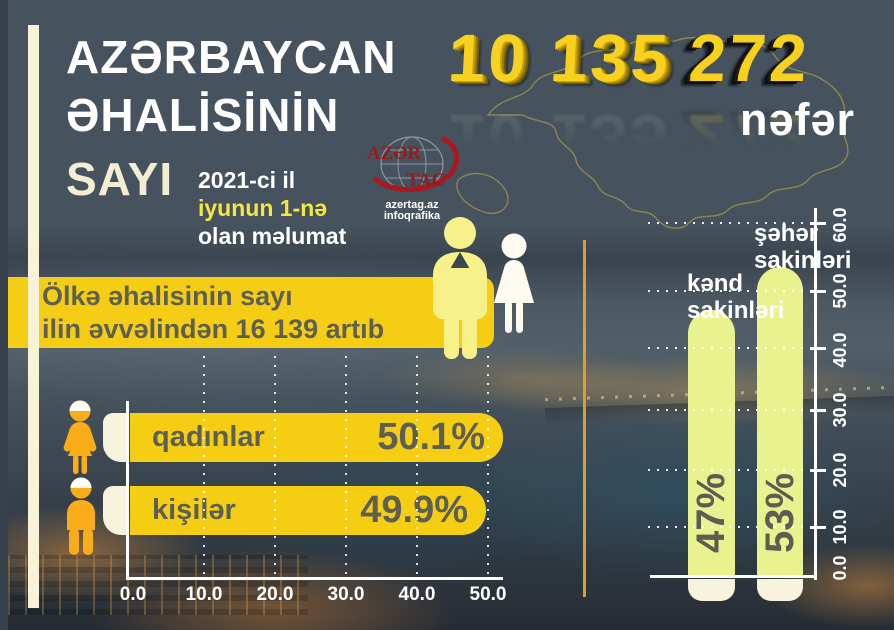 This screenshot has width=894, height=630. What do you see at coordinates (779, 513) in the screenshot?
I see `bar-value-label: 53%` at bounding box center [779, 513].